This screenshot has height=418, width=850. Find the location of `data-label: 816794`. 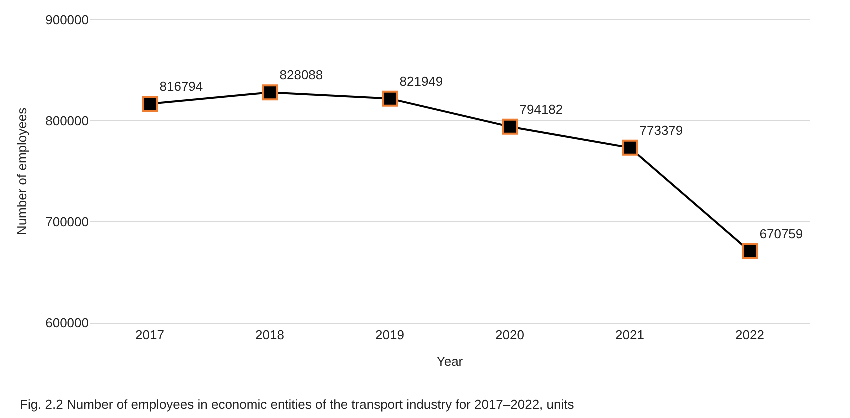

data-label: 816794 is located at coordinates (182, 86).